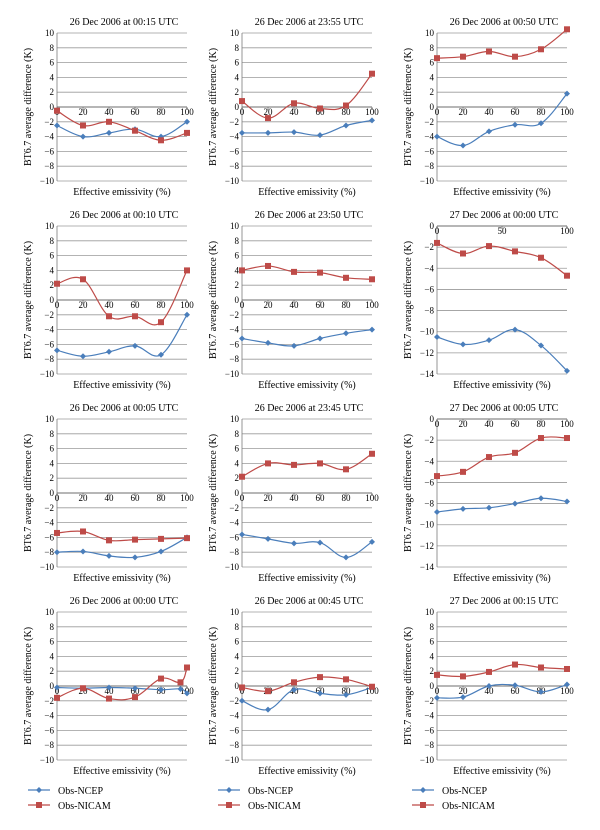  I want to click on legend-nicam-marker, so click(229, 805).